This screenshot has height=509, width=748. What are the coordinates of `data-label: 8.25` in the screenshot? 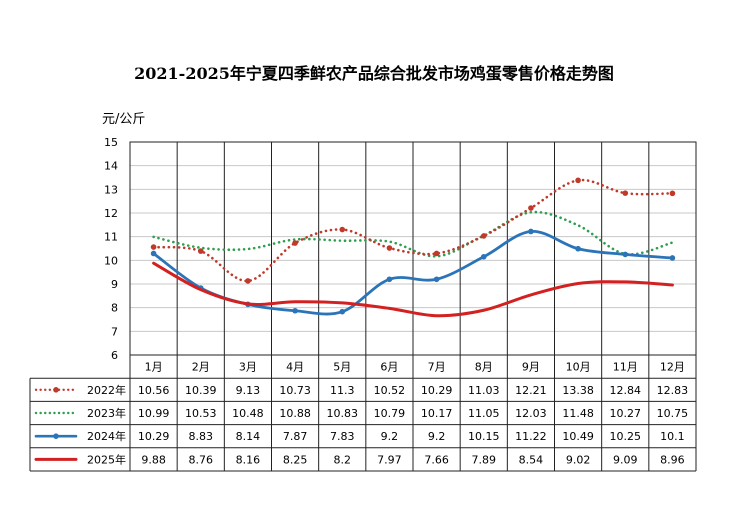 It's located at (295, 459).